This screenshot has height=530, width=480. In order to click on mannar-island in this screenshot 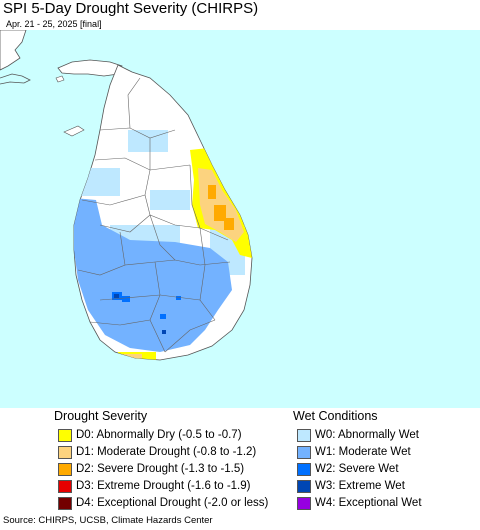, I will do `click(74, 131)`.